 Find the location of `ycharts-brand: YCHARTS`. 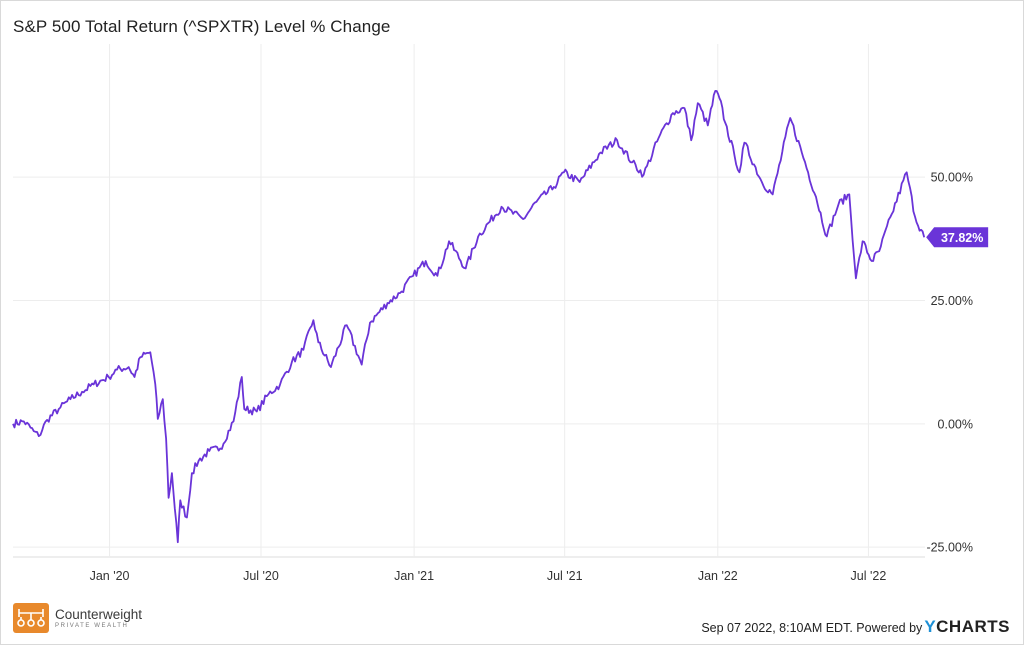

ycharts-brand: YCHARTS is located at coordinates (967, 627).